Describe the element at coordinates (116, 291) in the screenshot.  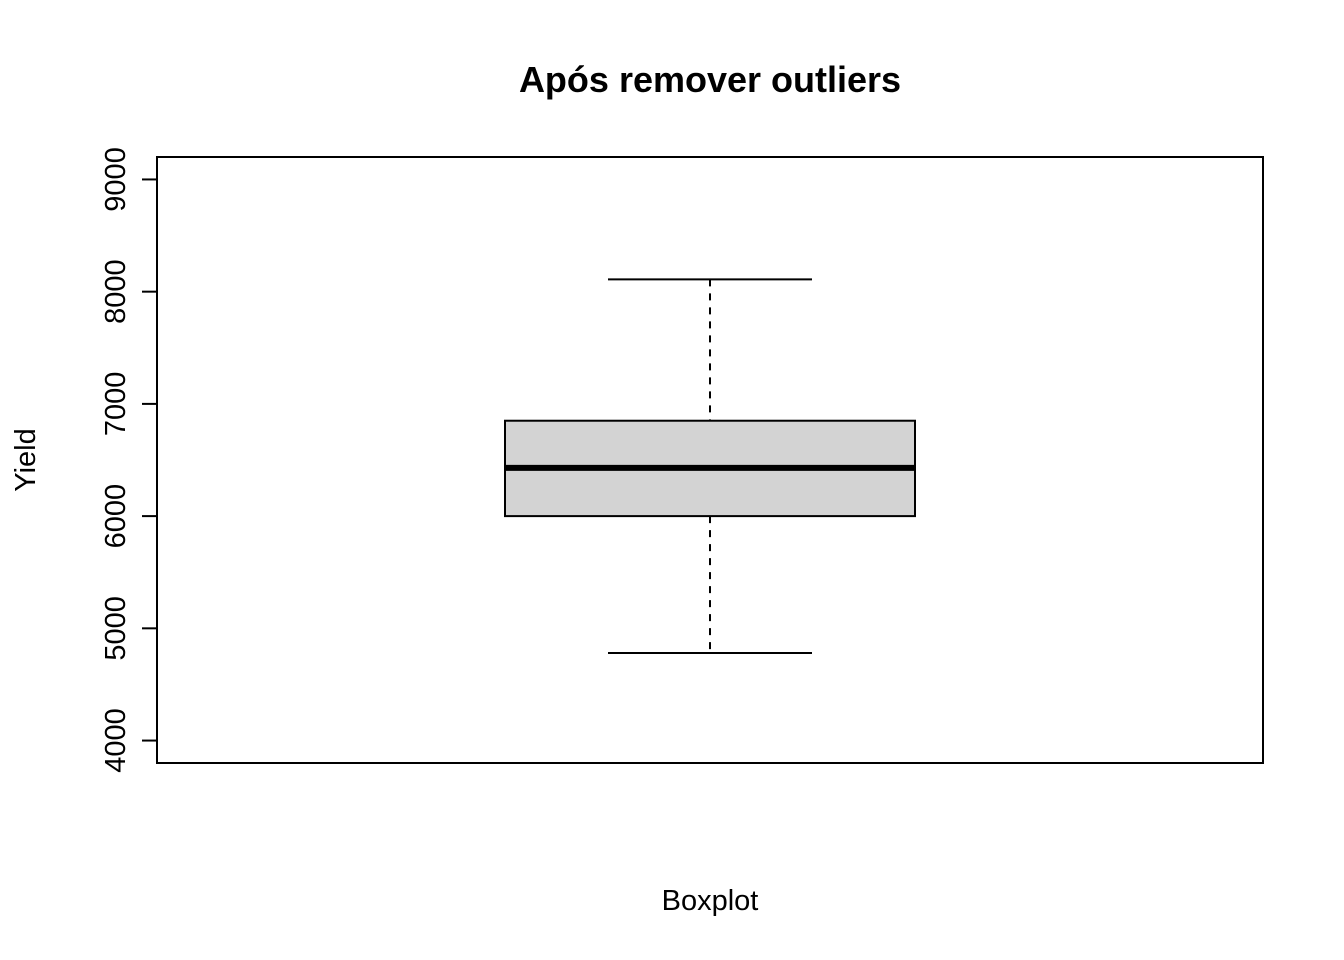
I see `y-tick-label-8000: 8000` at that location.